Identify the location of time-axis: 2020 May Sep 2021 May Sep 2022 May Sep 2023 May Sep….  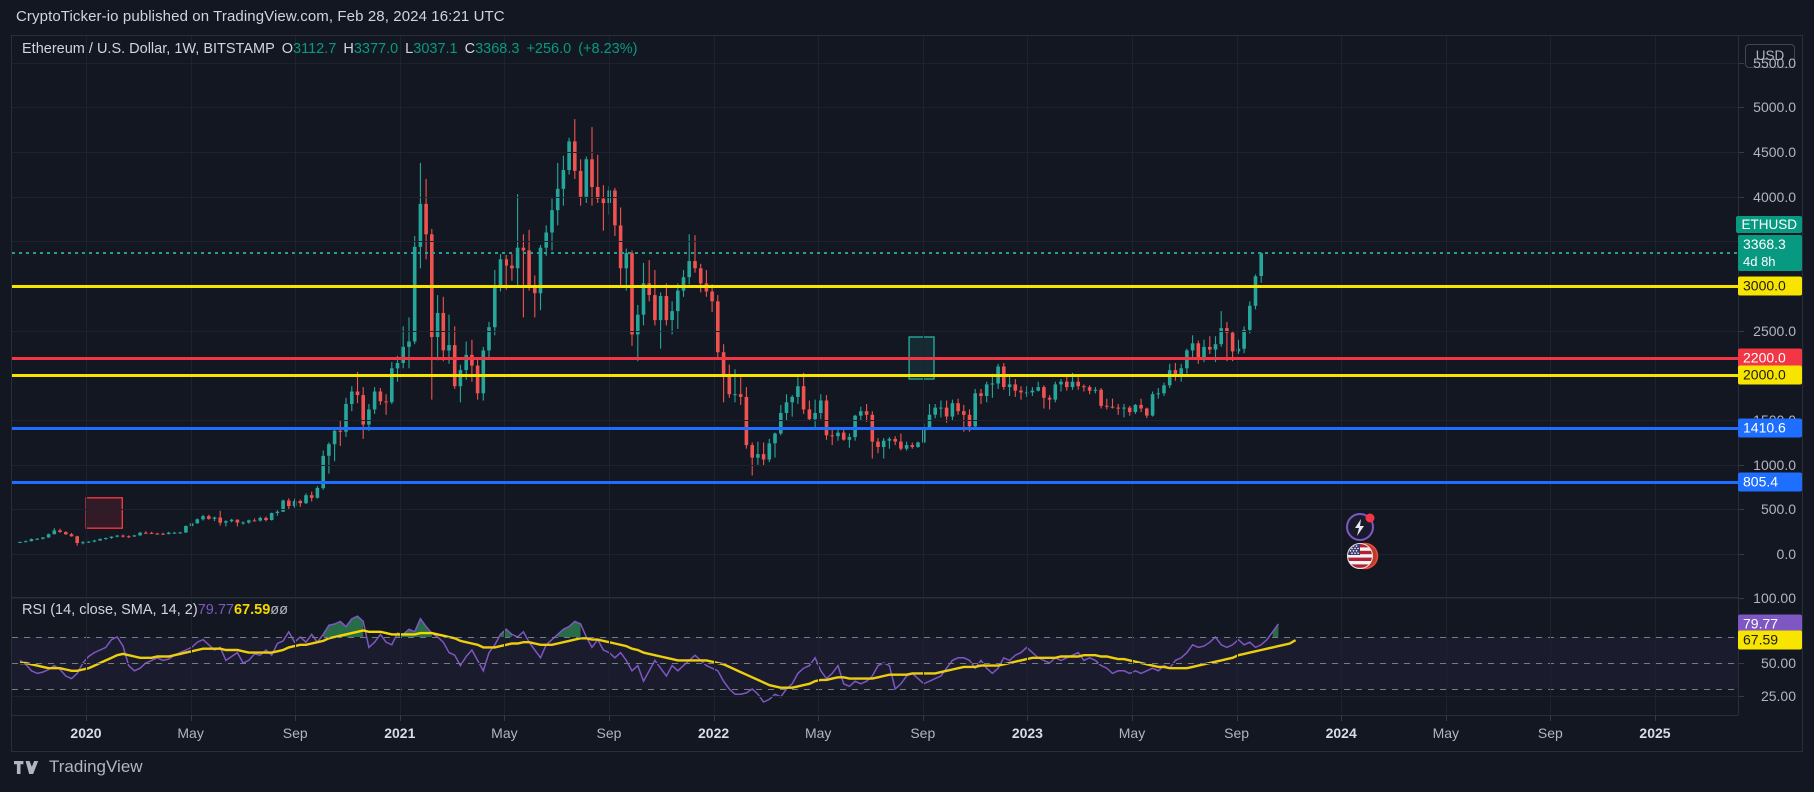
(875, 733).